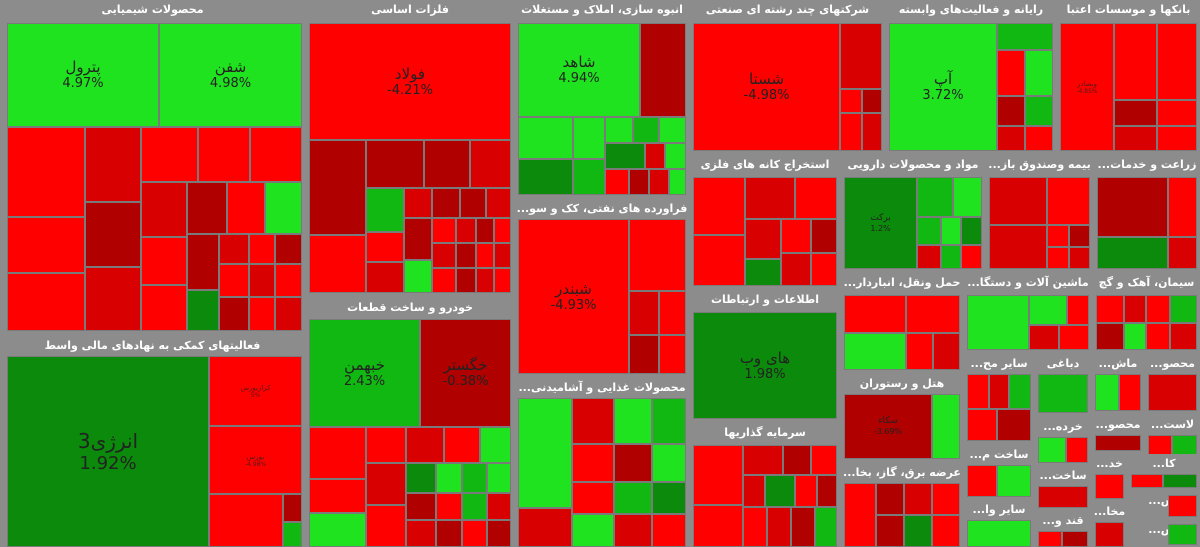 This screenshot has width=1200, height=547. I want to click on sector-metal-ore-mining: استخراج کانه های فلزی, so click(765, 222).